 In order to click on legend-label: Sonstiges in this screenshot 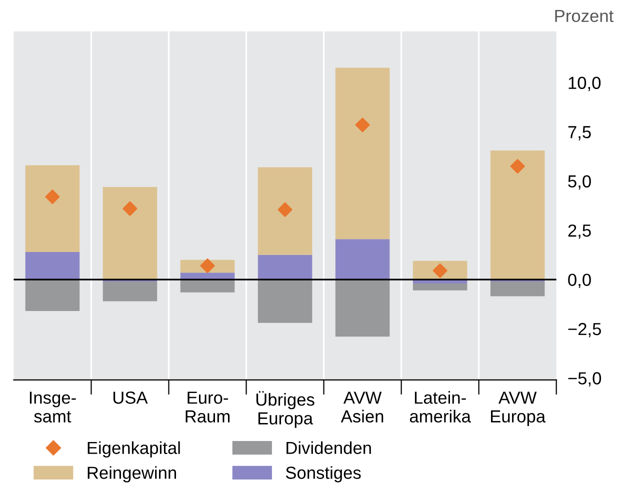, I will do `click(323, 474)`.